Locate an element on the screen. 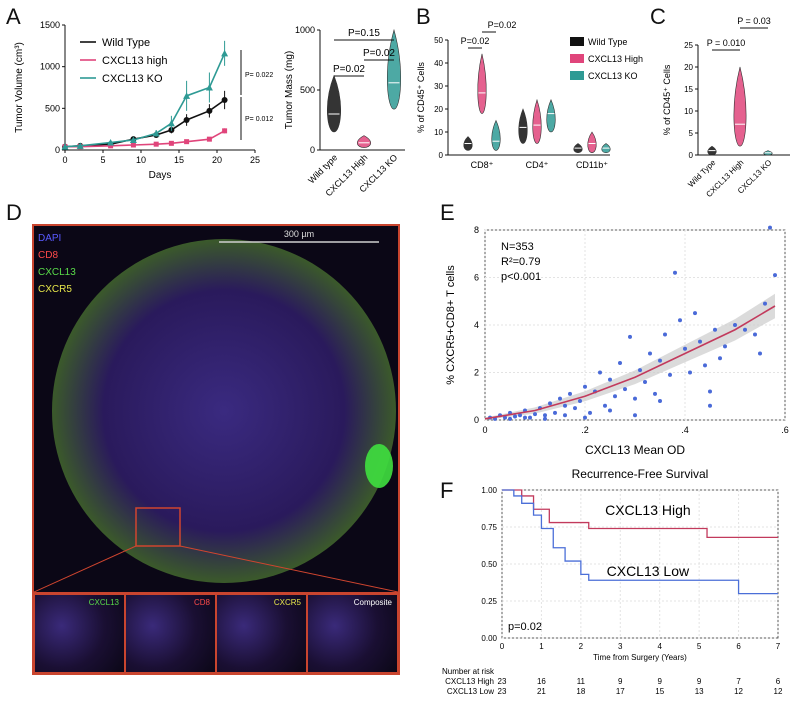 The image size is (800, 706). legend-label: CXCL13 high is located at coordinates (134, 61).